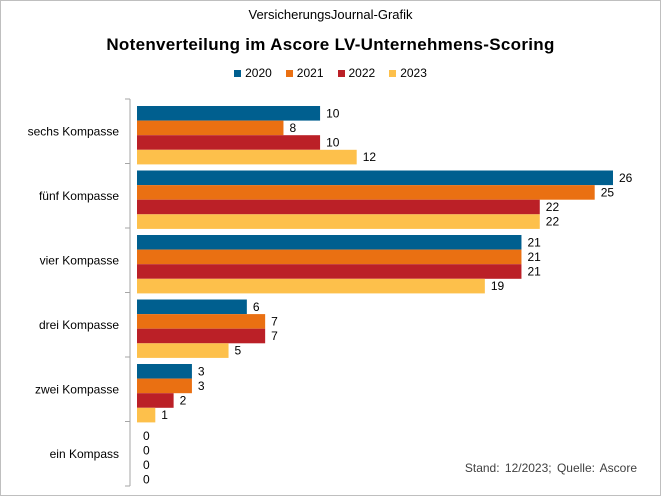 Image resolution: width=661 pixels, height=496 pixels. Describe the element at coordinates (362, 73) in the screenshot. I see `legend-label: 2022` at that location.